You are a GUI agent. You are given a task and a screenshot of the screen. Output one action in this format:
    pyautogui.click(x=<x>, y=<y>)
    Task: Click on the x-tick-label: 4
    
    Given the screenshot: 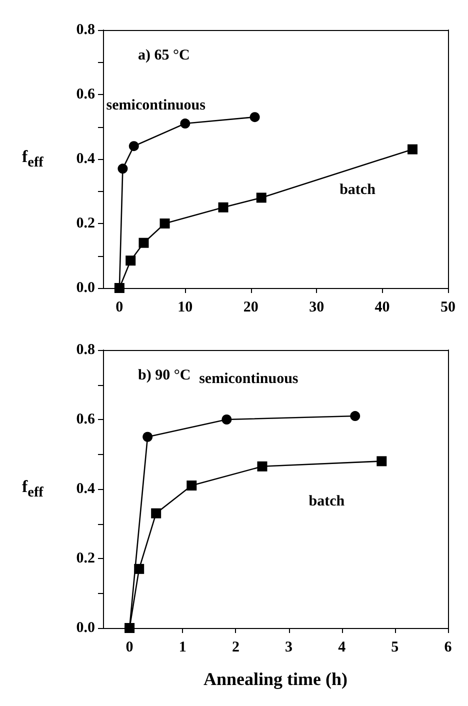 What is the action you would take?
    pyautogui.click(x=342, y=648)
    